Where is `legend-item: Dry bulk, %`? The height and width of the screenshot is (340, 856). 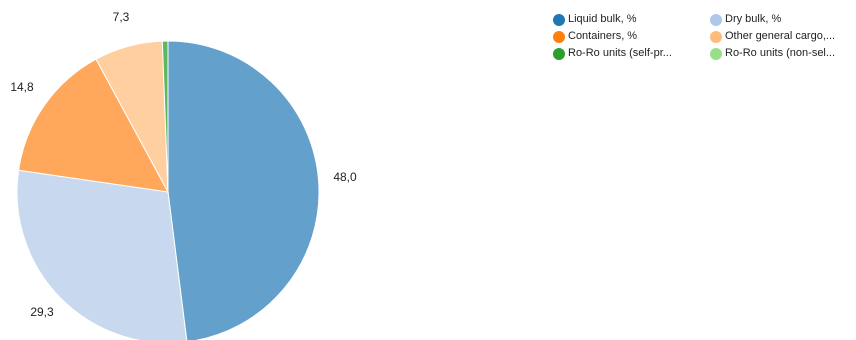
legend-item: Dry bulk, % is located at coordinates (745, 19).